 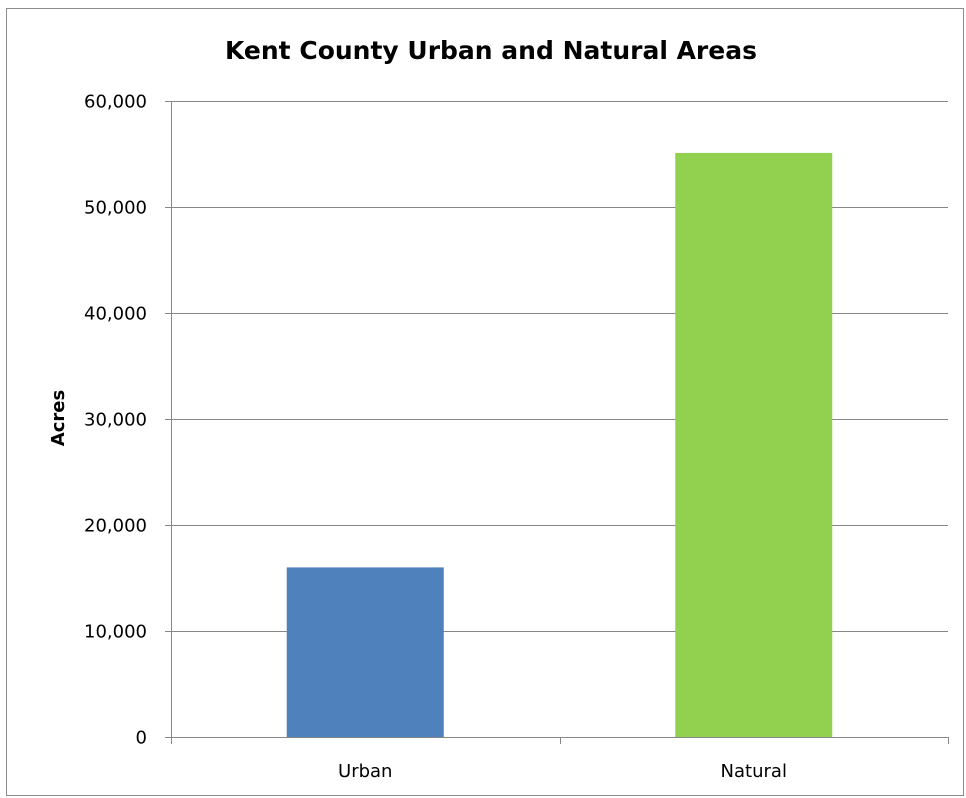 I want to click on x-tick-labels: Urban Natural, so click(x=562, y=771).